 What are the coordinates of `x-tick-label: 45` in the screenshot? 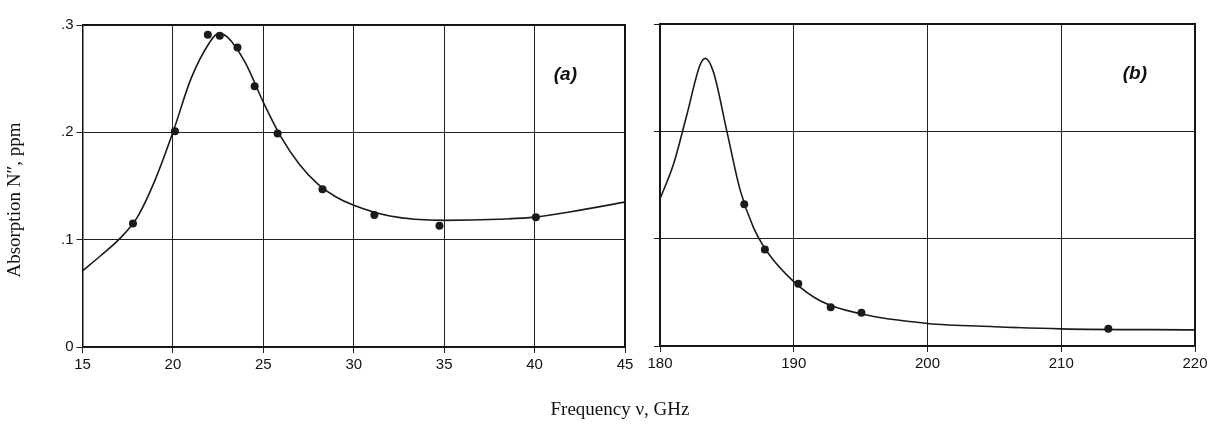 It's located at (625, 364).